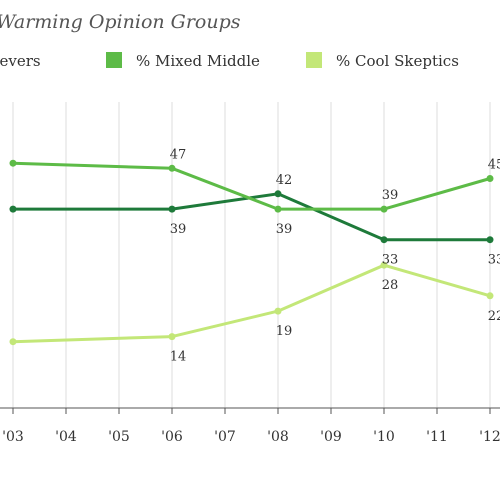 The height and width of the screenshot is (500, 500). What do you see at coordinates (225, 437) in the screenshot?
I see `x-tick-label-4: '07` at bounding box center [225, 437].